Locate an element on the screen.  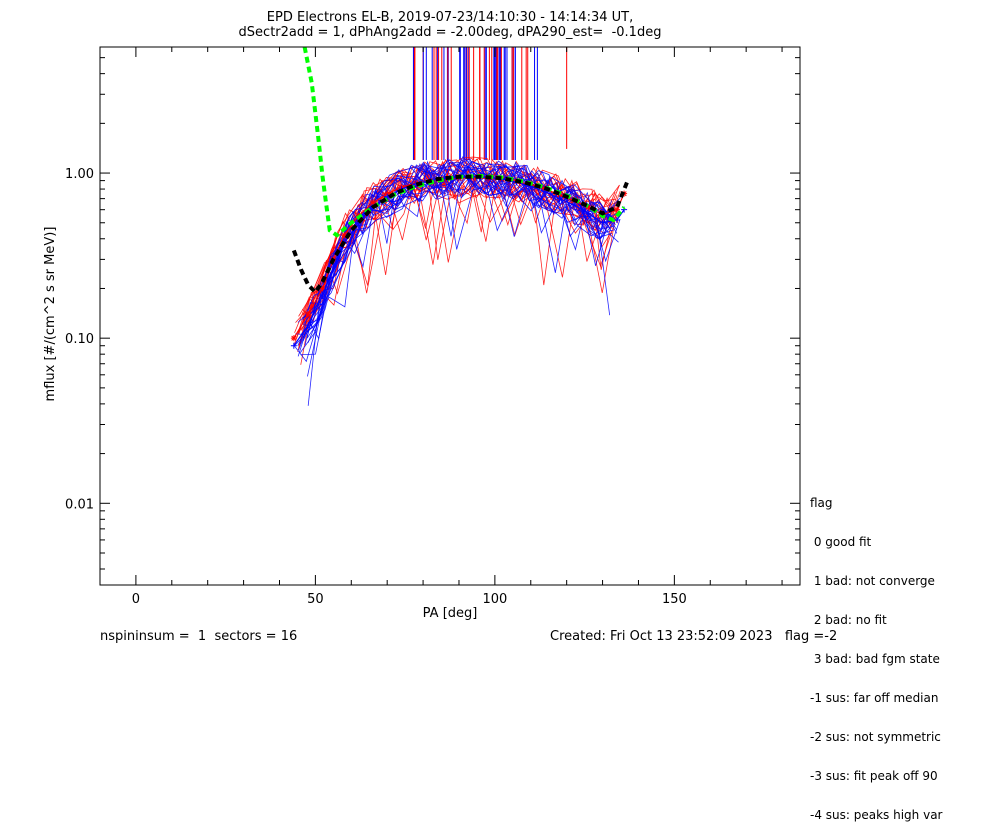
legend-title: flag is located at coordinates (821, 503).